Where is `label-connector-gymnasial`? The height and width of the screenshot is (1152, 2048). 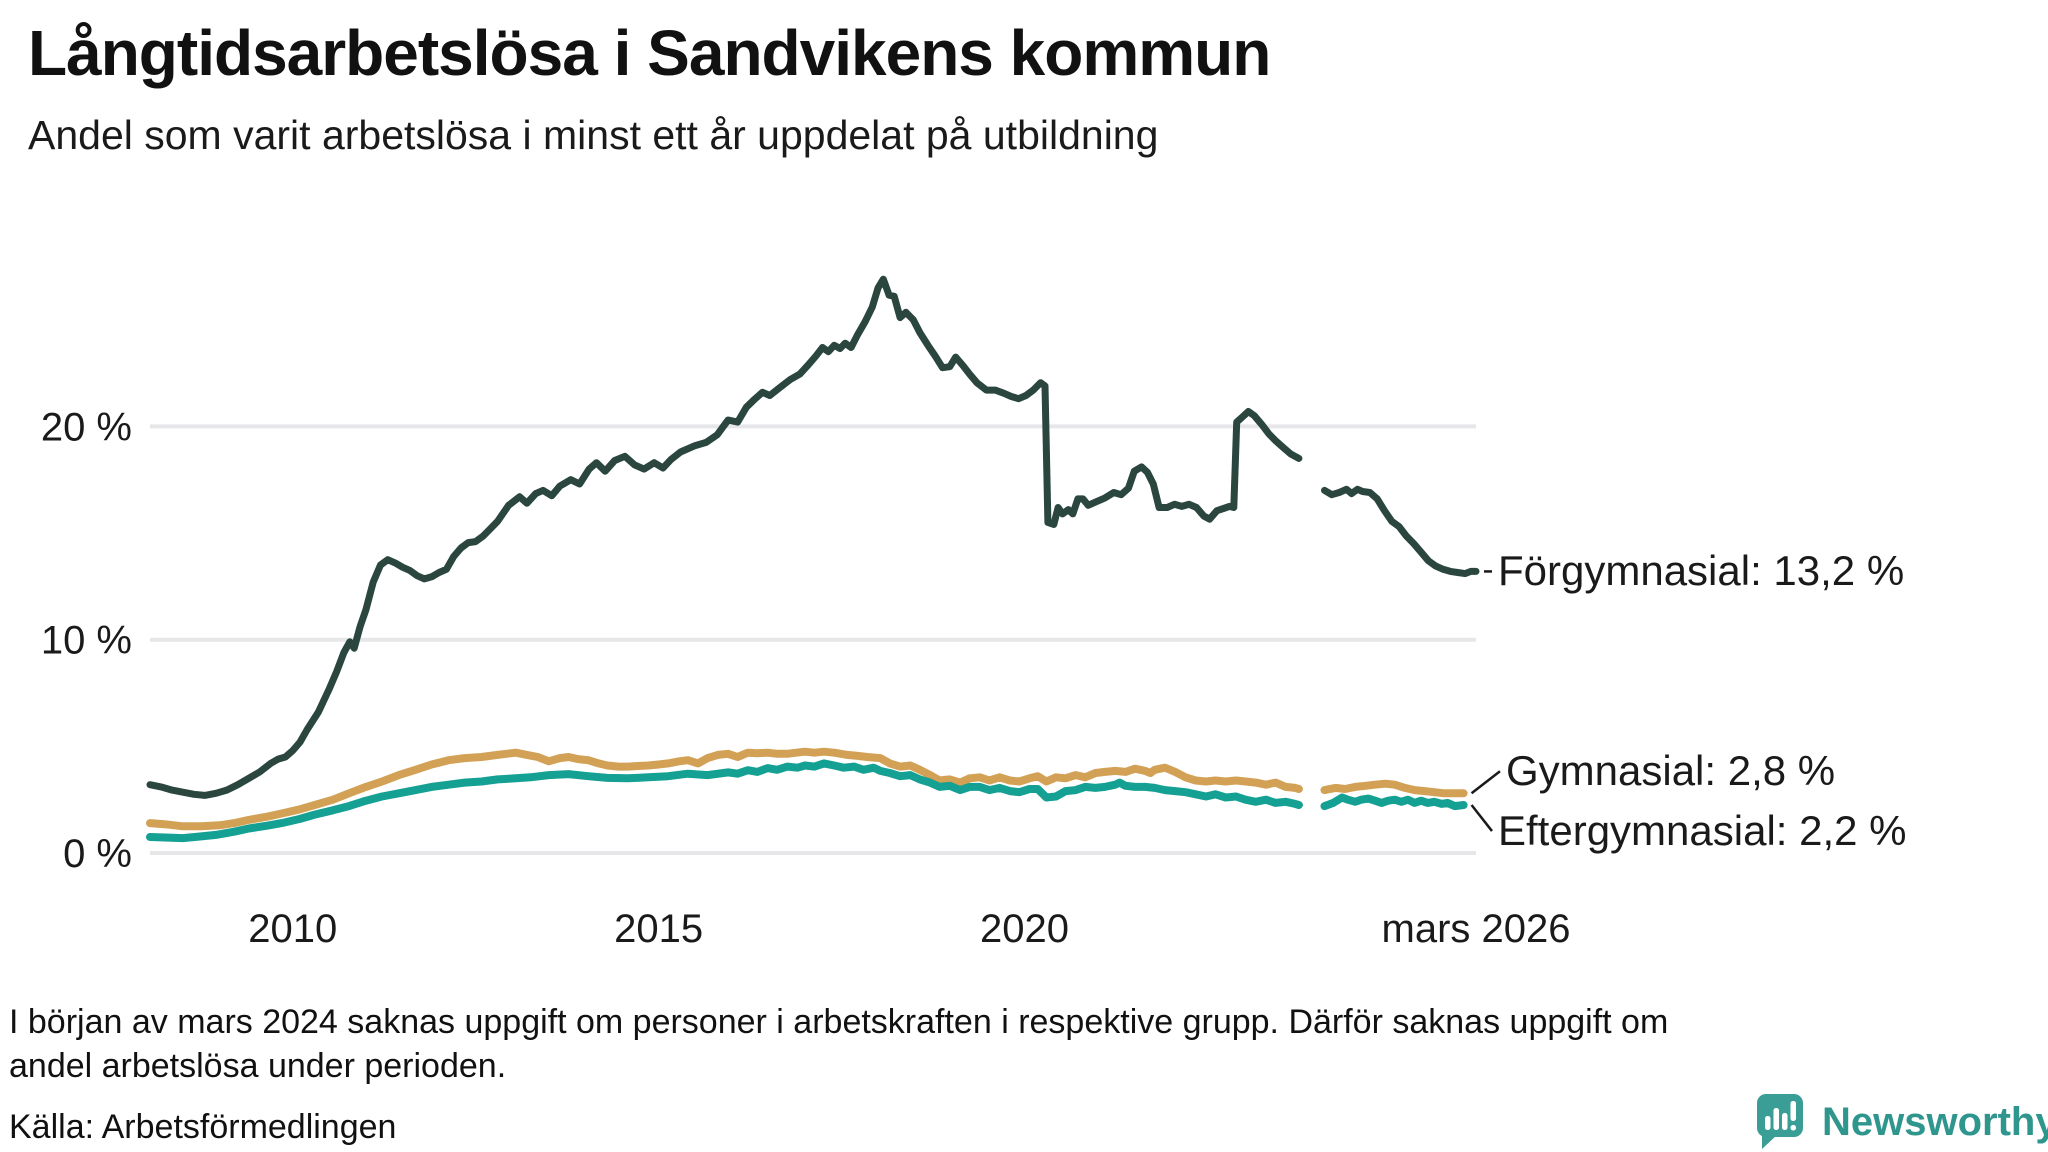 label-connector-gymnasial is located at coordinates (1485, 782).